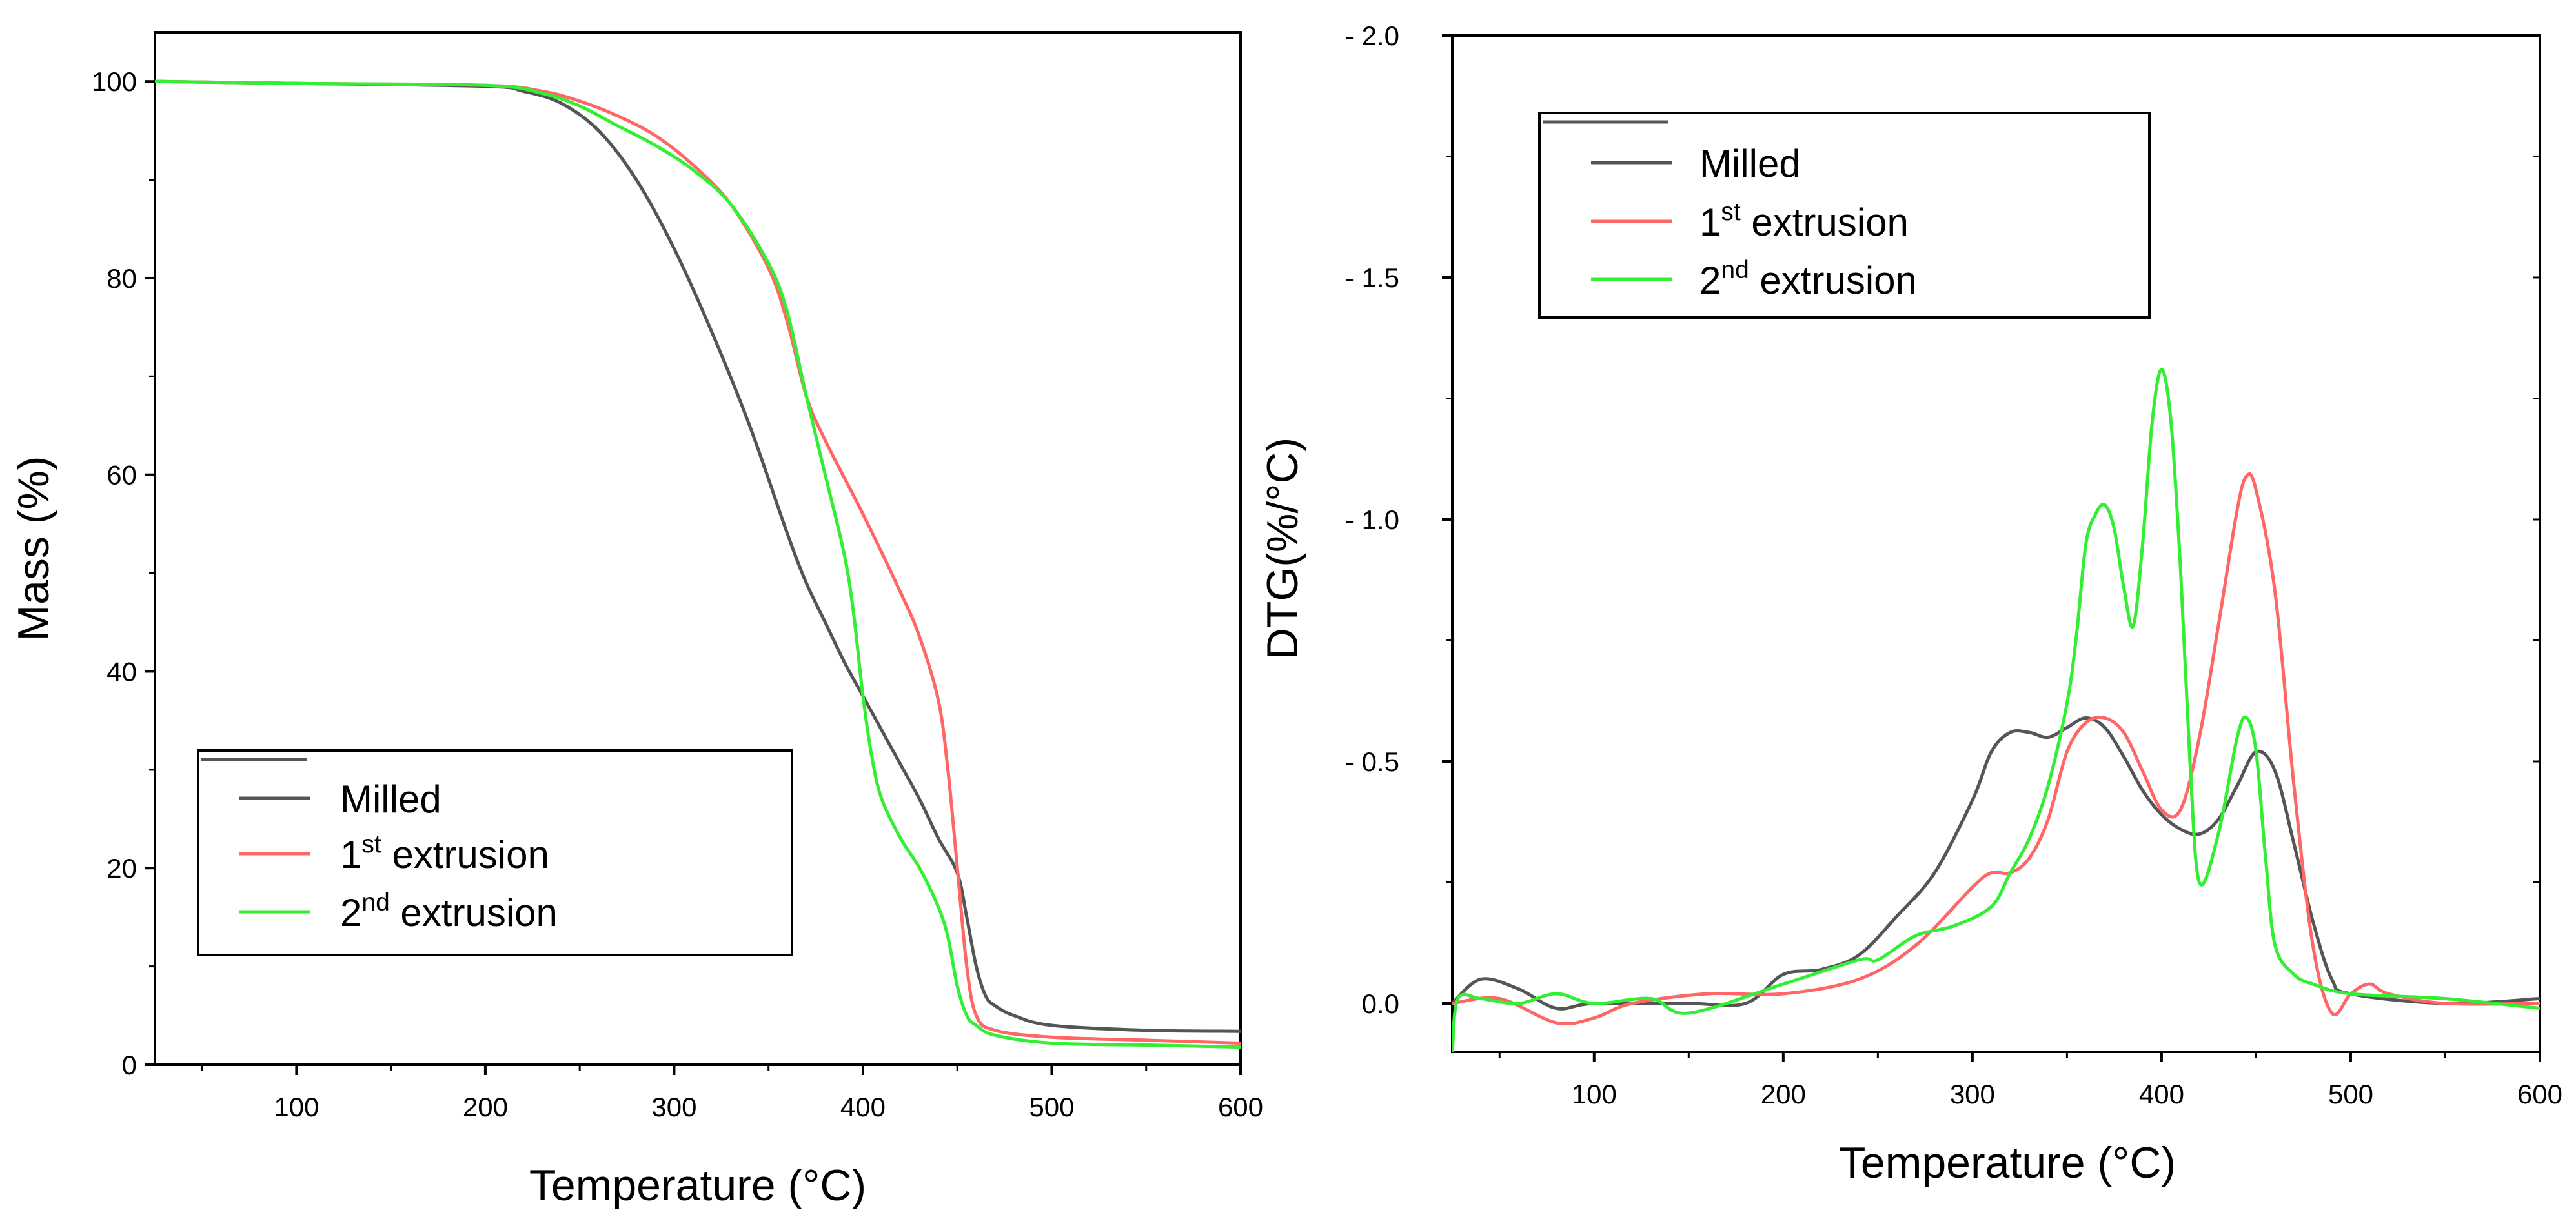 Image resolution: width=2576 pixels, height=1228 pixels. Describe the element at coordinates (1372, 36) in the screenshot. I see `y-tick-label: - 2.0` at that location.